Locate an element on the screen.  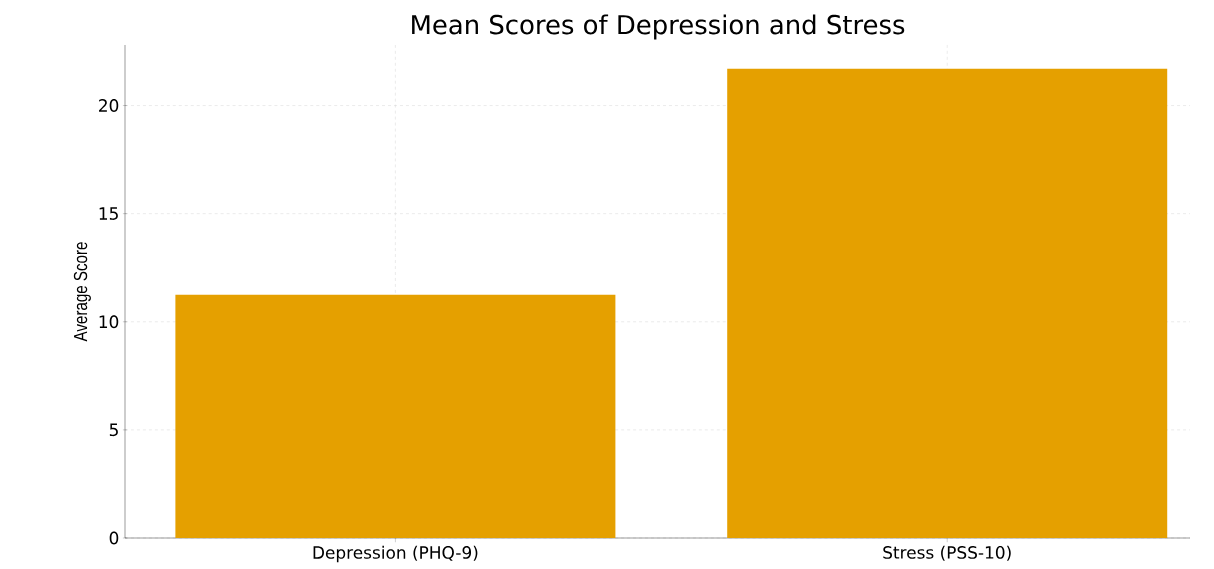
y-tick-label: 10 is located at coordinates (109, 322).